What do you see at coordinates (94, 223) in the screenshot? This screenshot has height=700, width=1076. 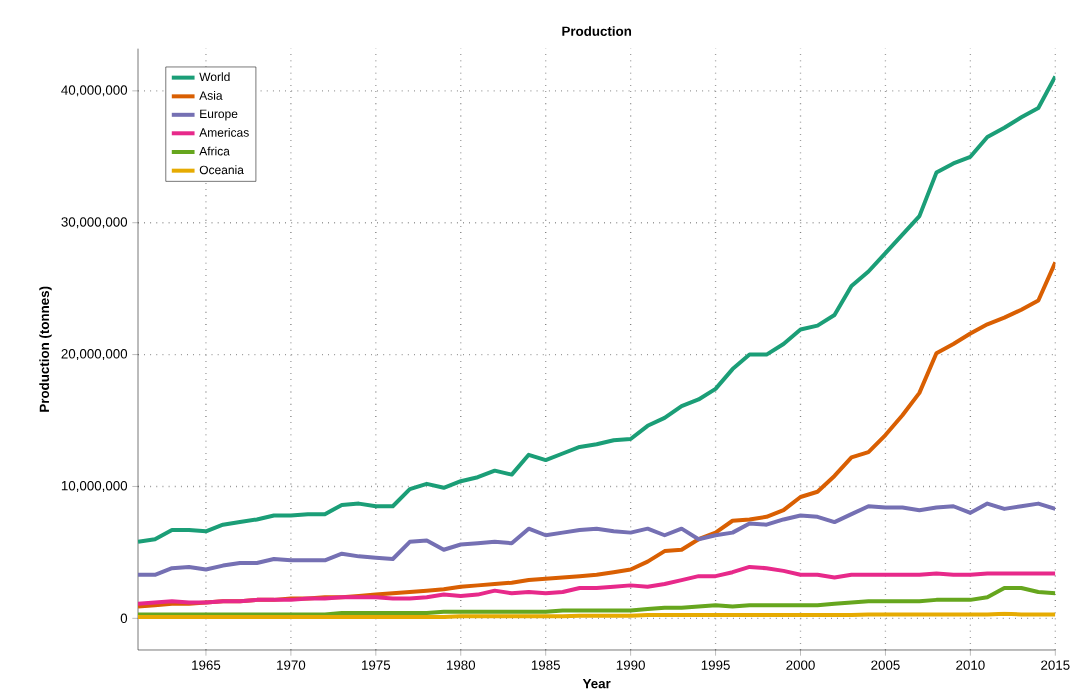 I see `y-tick-label: 30,000,000` at bounding box center [94, 223].